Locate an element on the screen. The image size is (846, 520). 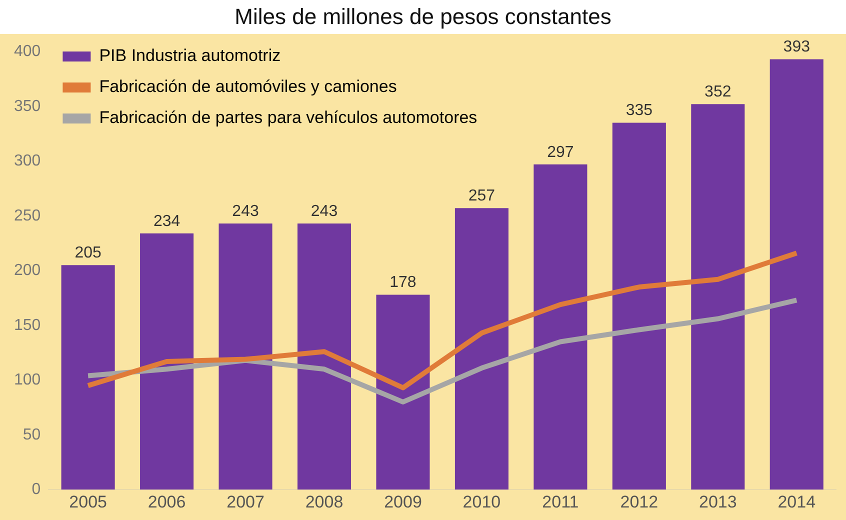
x-tick-label: 2006 is located at coordinates (167, 502).